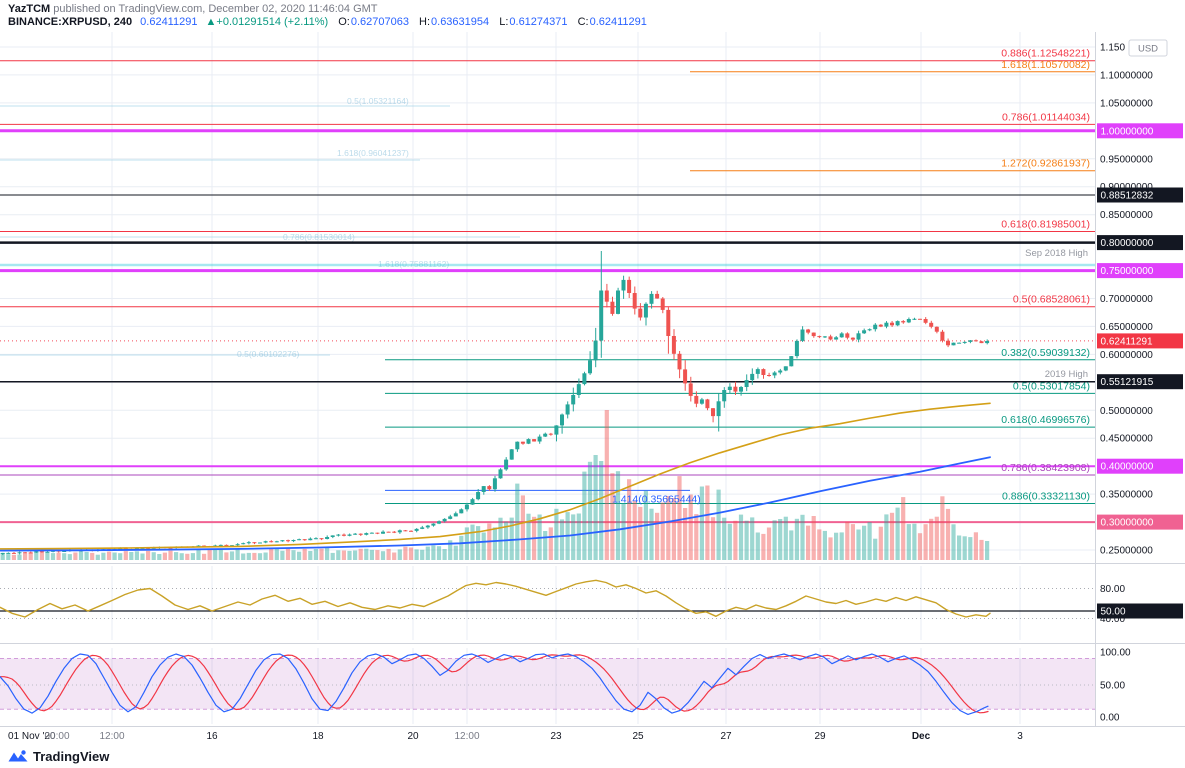  What do you see at coordinates (1110, 718) in the screenshot?
I see `stoch-tick: 0.00` at bounding box center [1110, 718].